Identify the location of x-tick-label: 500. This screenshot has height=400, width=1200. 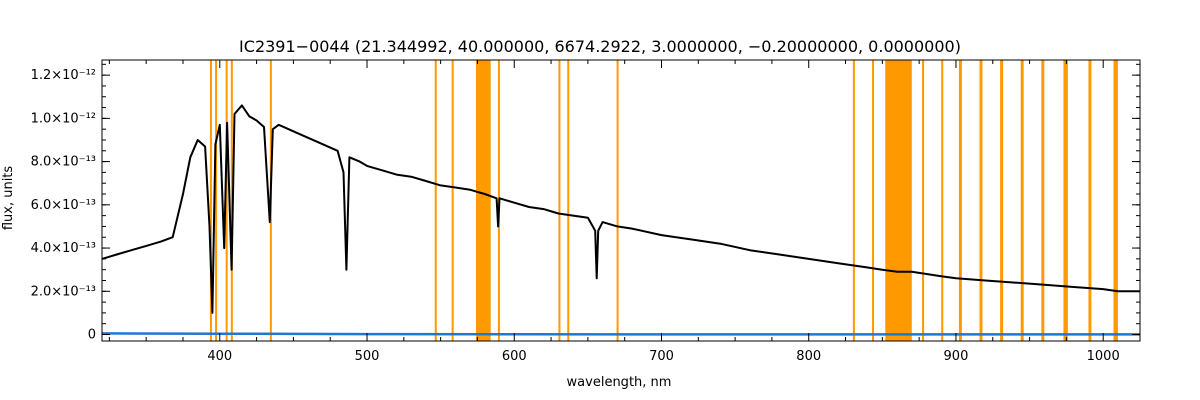
(367, 356).